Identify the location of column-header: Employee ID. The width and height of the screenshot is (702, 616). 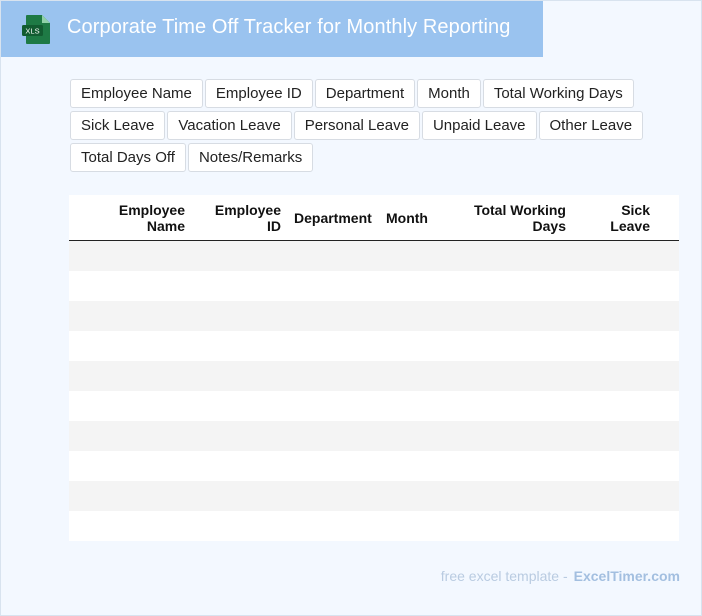
(233, 218).